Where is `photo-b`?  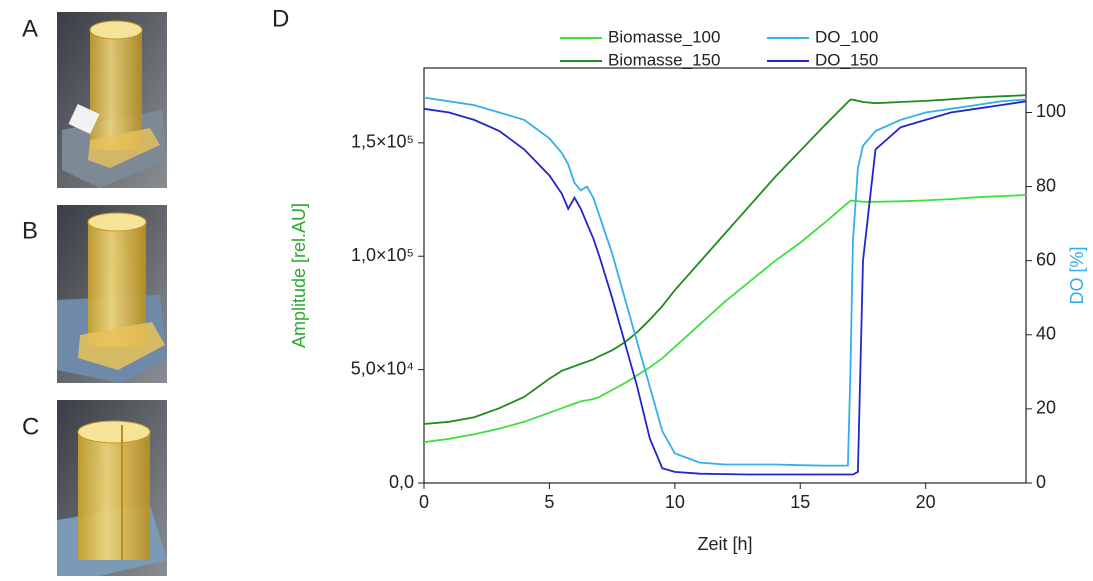 photo-b is located at coordinates (112, 294).